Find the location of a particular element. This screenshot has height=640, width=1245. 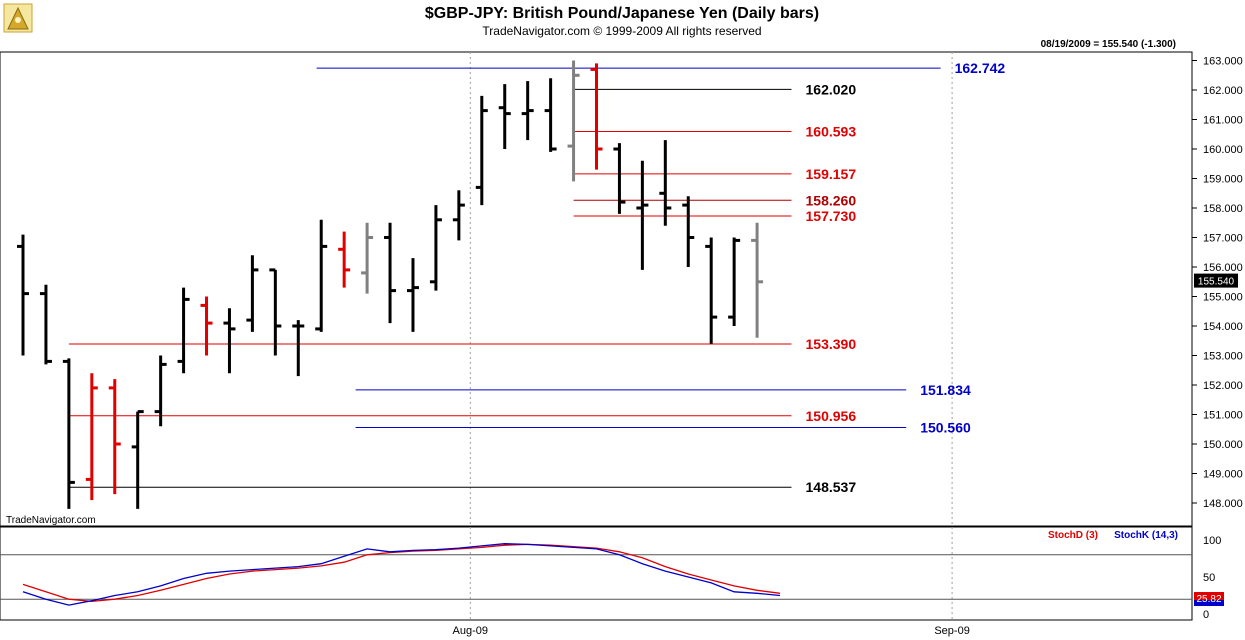

level-label: 150.560 is located at coordinates (945, 428).